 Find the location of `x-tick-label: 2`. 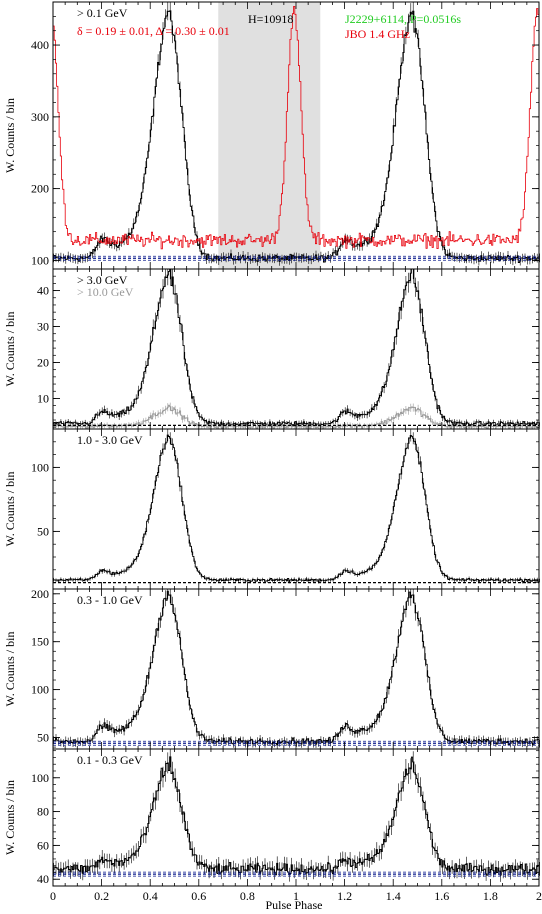

x-tick-label: 2 is located at coordinates (539, 896).